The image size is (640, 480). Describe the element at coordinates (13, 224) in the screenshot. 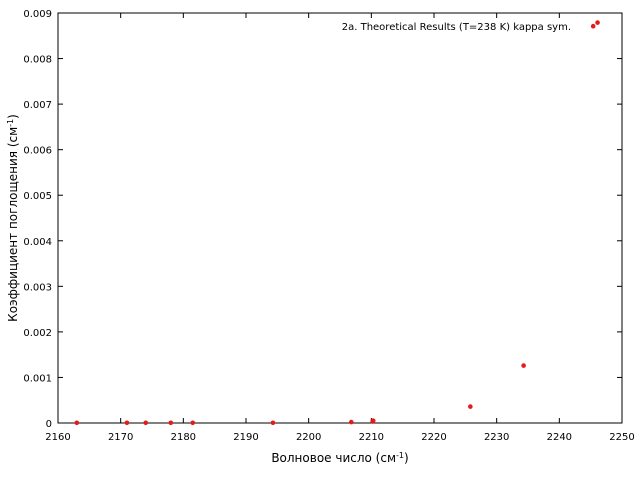

I see `y-axis-title-main: Коэффициент поглощения (см` at that location.